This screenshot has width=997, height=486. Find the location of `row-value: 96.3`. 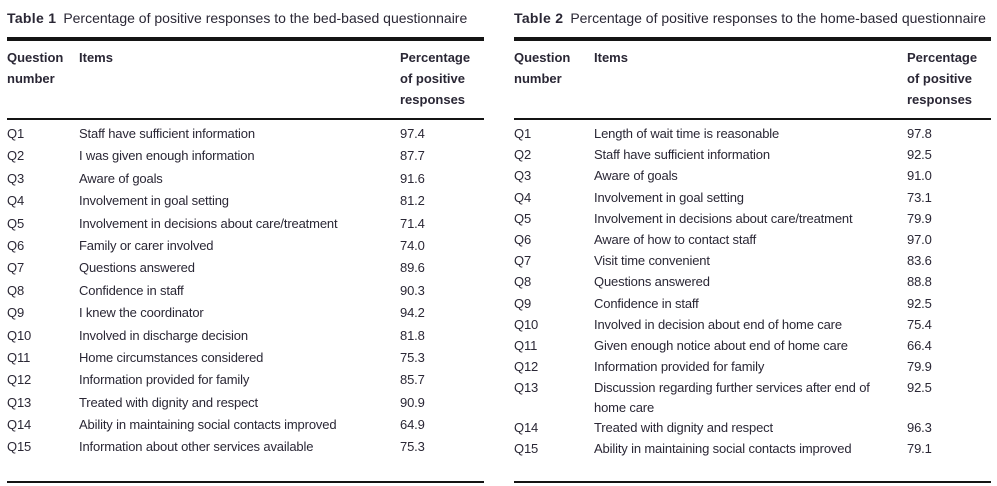

row-value: 96.3 is located at coordinates (919, 428).